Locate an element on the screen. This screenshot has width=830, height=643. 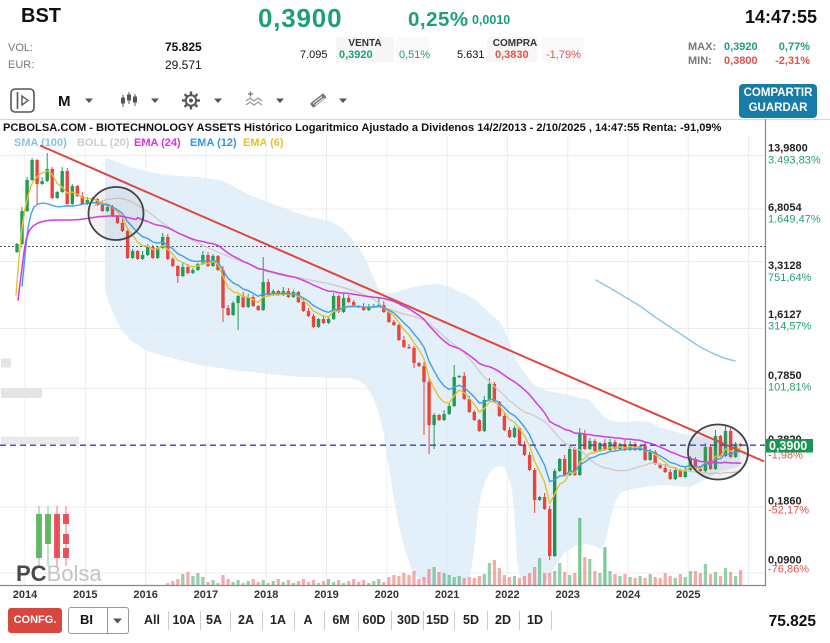
svg-text: M is located at coordinates (64, 101).